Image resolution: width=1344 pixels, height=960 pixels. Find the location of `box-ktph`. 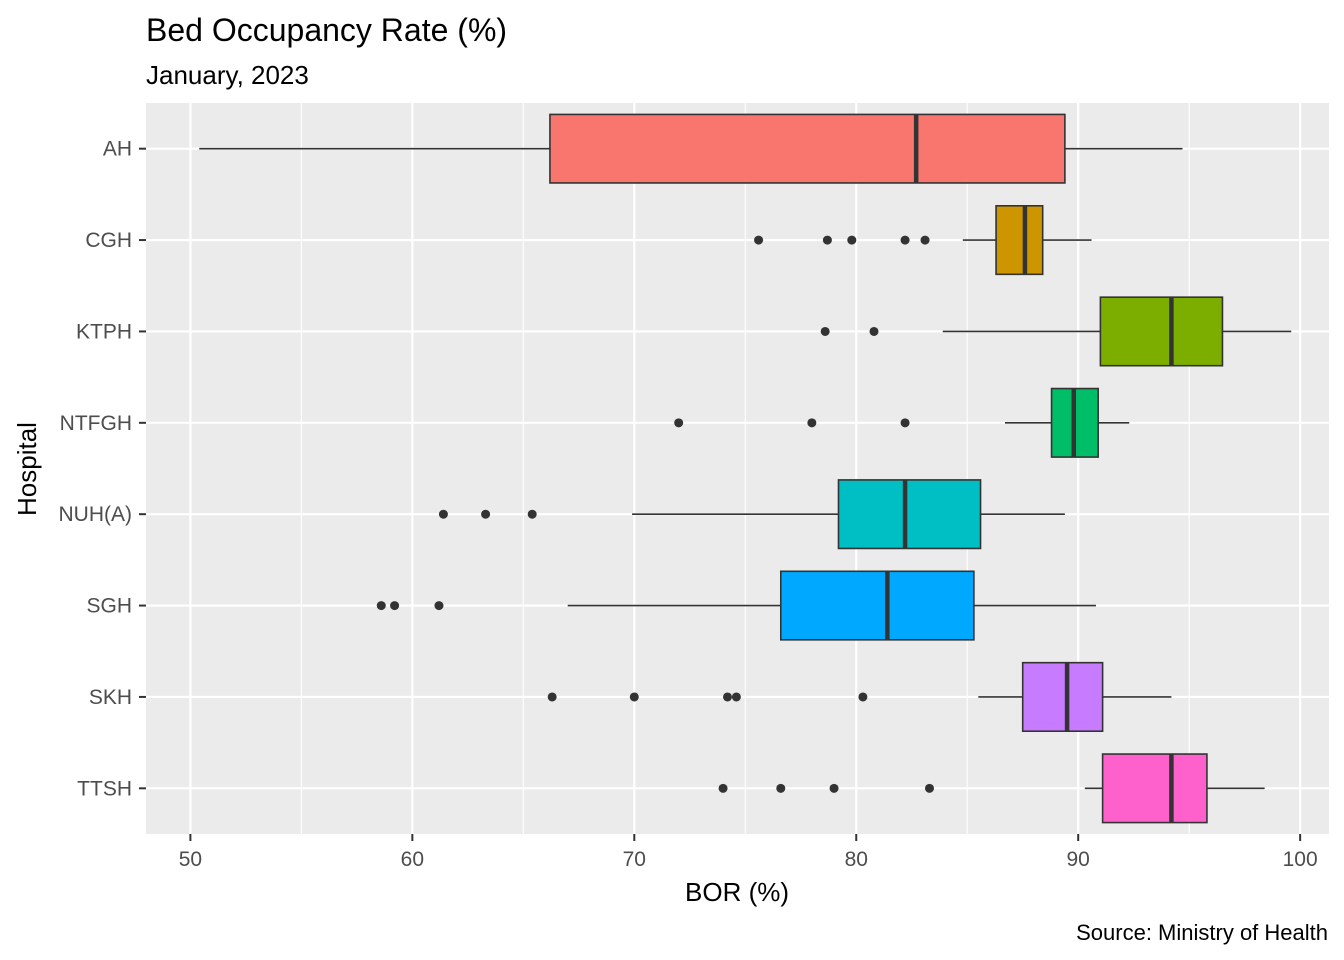

box-ktph is located at coordinates (1056, 331).